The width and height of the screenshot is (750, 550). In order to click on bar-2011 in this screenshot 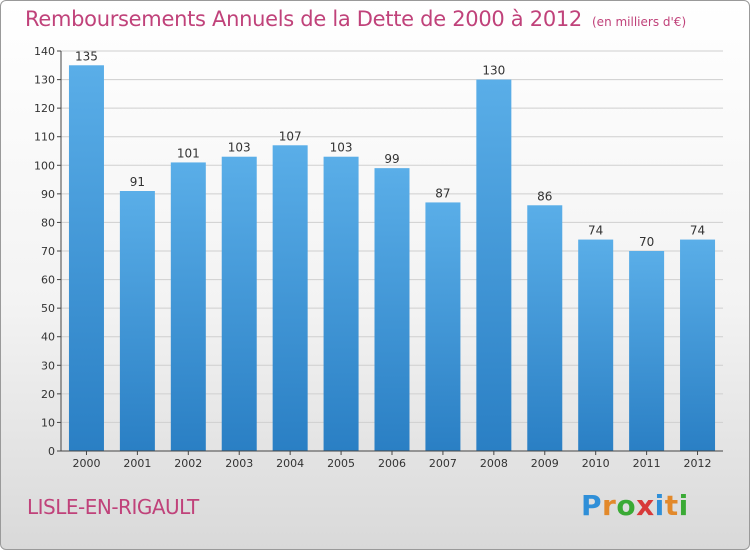, I will do `click(647, 351)`.